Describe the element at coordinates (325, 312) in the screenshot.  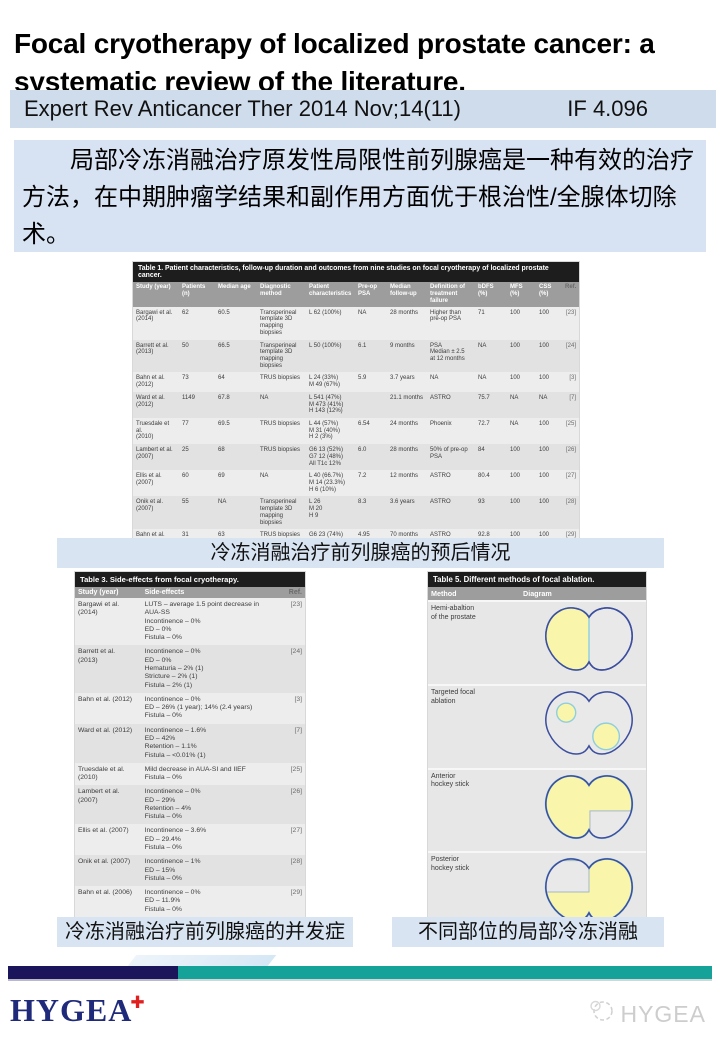
I see `table-cell: L 62 (100%)` at that location.